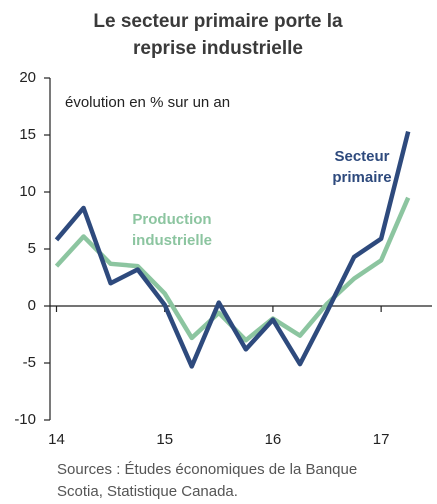 The image size is (437, 504). What do you see at coordinates (29, 362) in the screenshot?
I see `y-tick-label: -5` at bounding box center [29, 362].